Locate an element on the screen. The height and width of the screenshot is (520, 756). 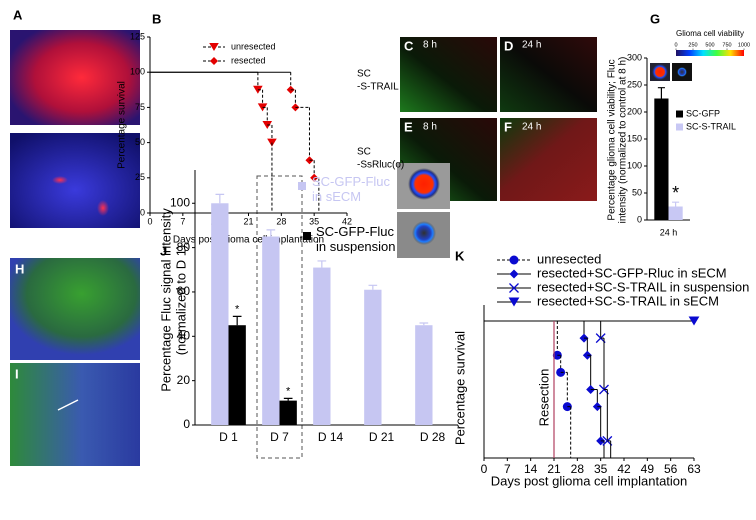
y-tick-label: 80 is located at coordinates (184, 247).